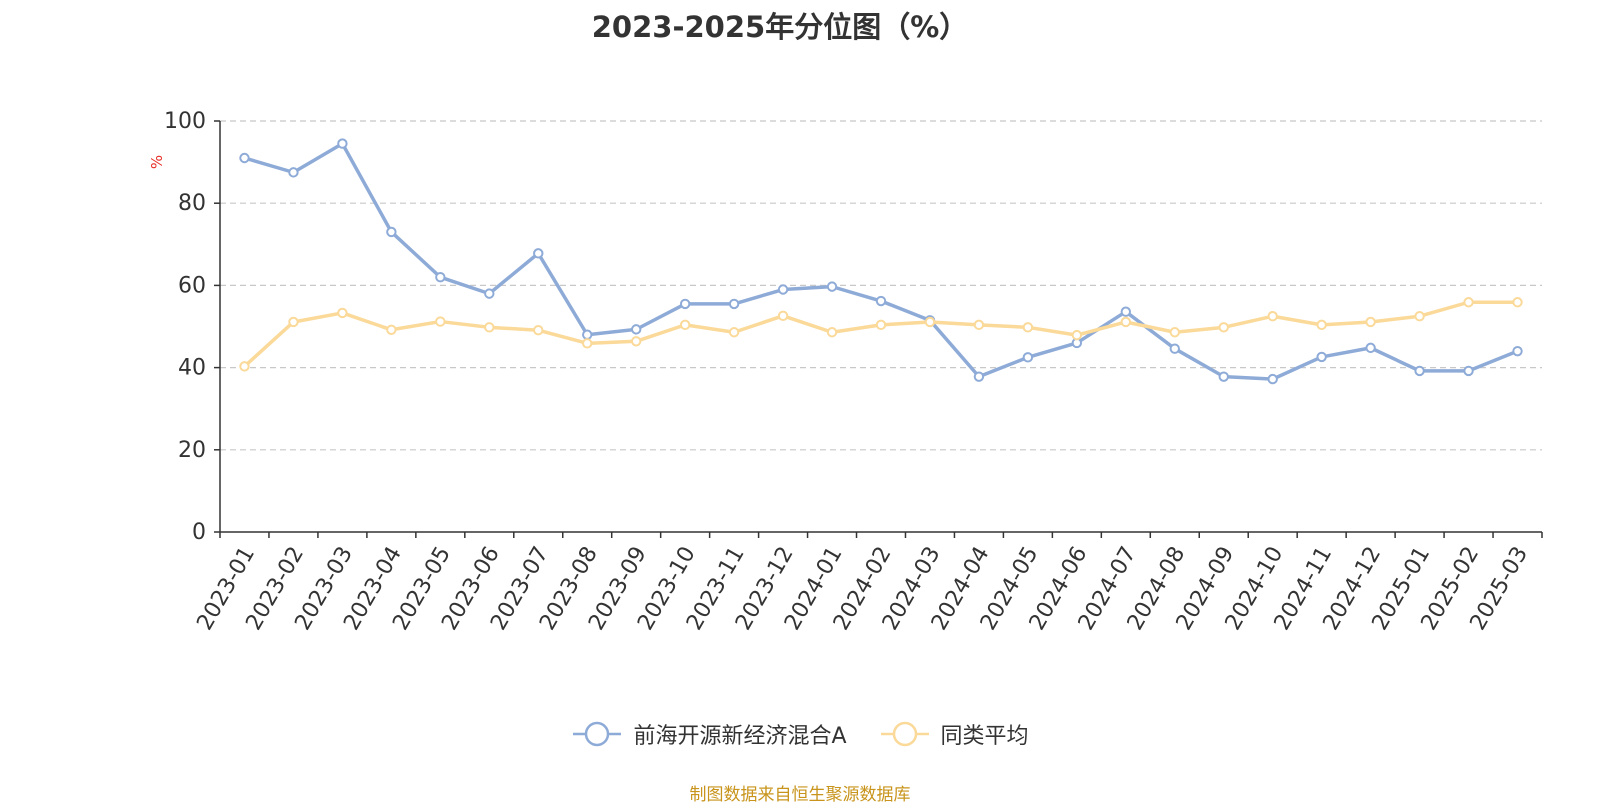  What do you see at coordinates (157, 162) in the screenshot?
I see `y-axis-unit-label: %` at bounding box center [157, 162].